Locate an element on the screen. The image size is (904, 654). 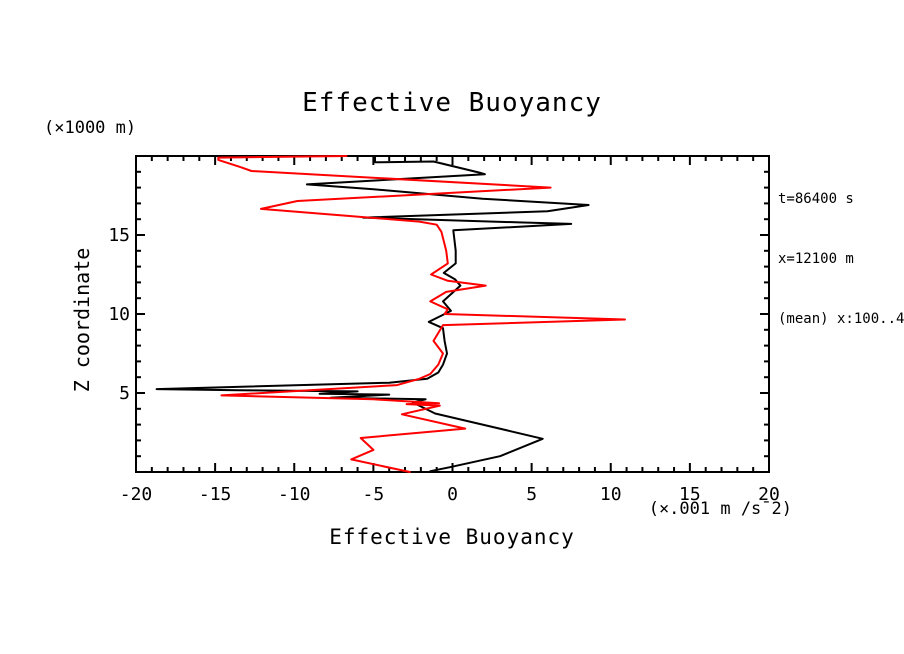
annotation-block: t=86400 s x=12100 m (mean) x:100..4 is located at coordinates (841, 259).